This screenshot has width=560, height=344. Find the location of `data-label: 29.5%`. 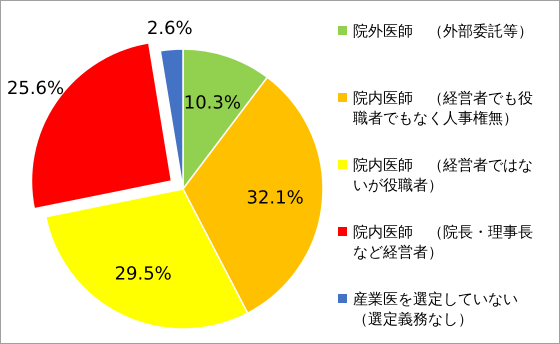

data-label: 29.5% is located at coordinates (143, 273).